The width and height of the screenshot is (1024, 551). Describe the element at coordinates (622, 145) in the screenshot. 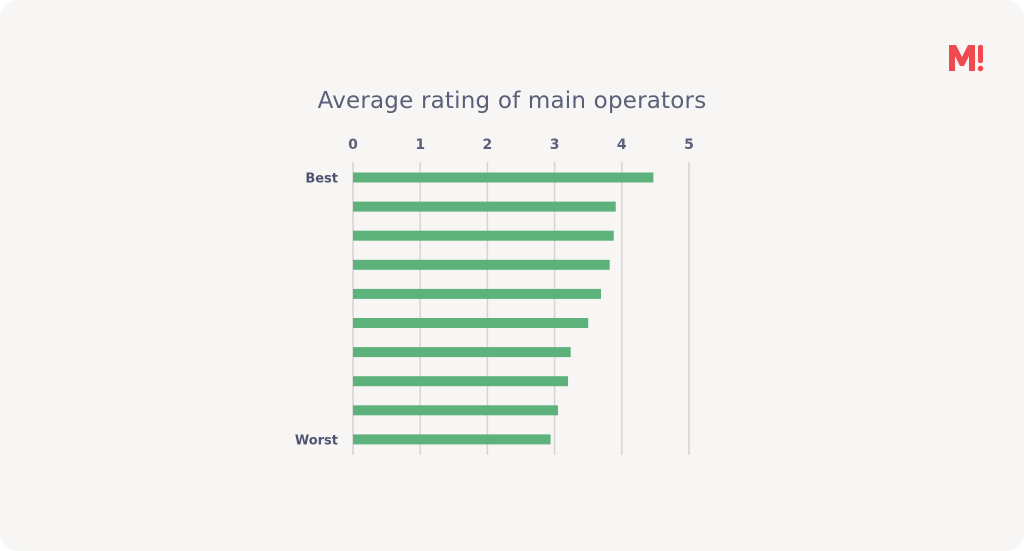

I see `x-tick-label: 4` at that location.